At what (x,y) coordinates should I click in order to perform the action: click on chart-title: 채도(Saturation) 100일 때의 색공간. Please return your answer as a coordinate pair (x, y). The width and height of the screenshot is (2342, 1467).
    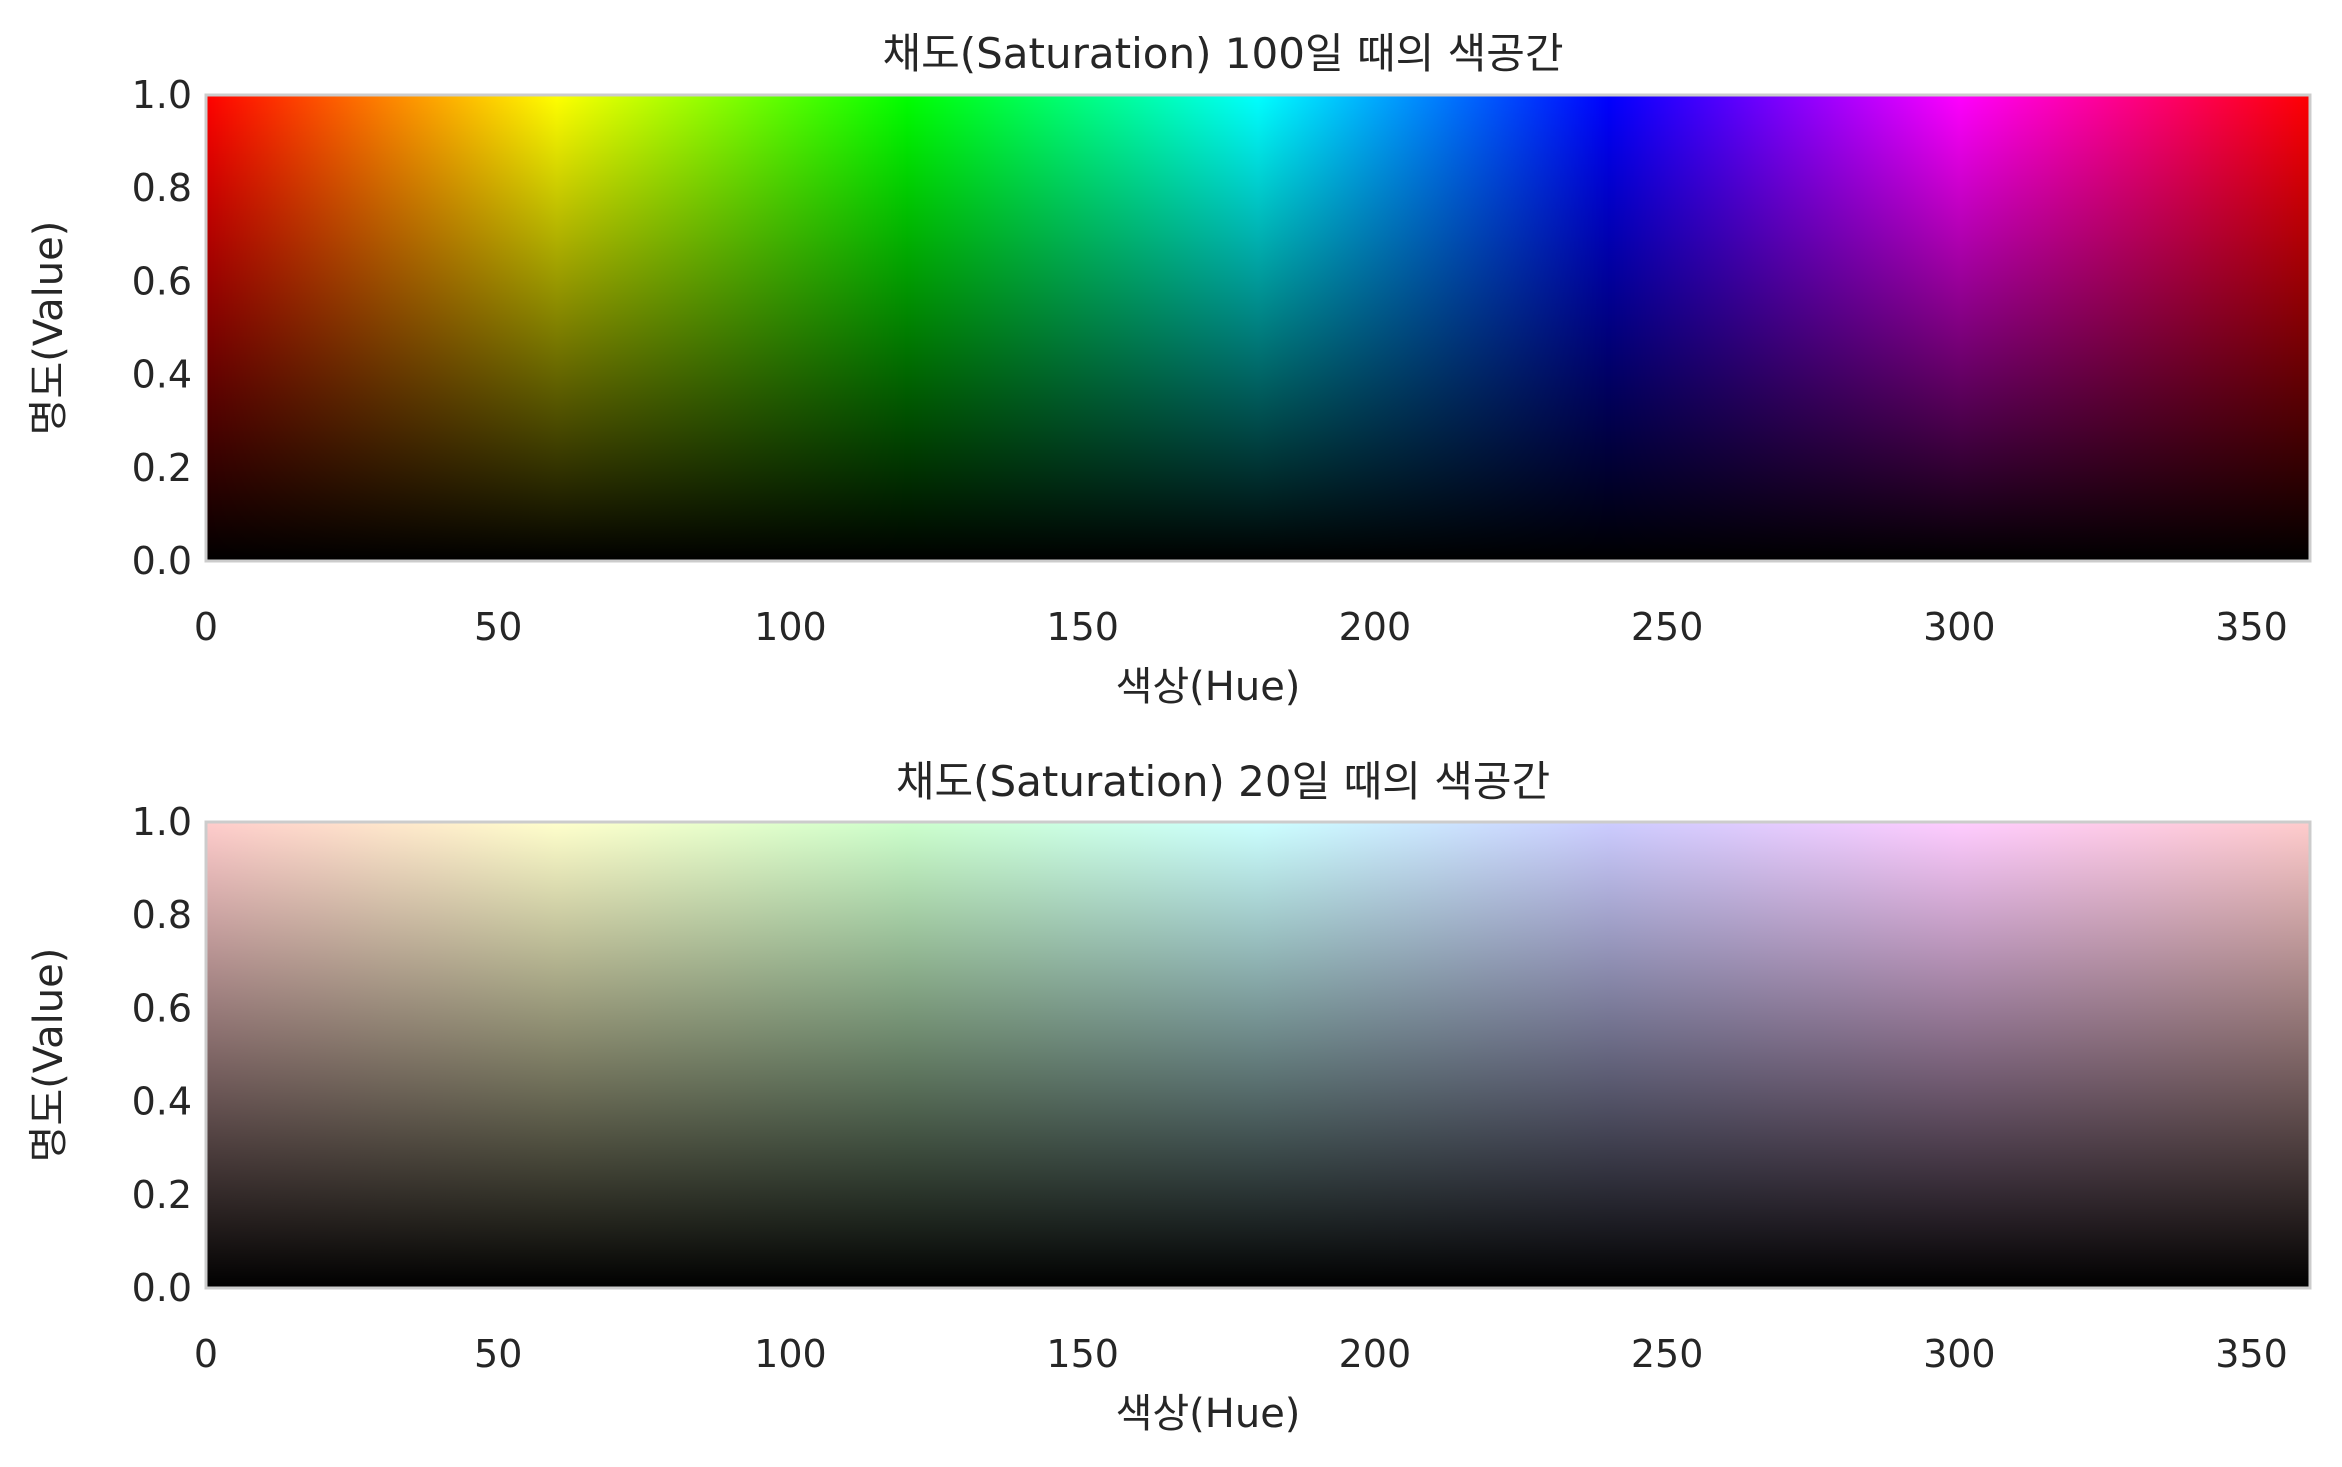
    Looking at the image, I should click on (1222, 53).